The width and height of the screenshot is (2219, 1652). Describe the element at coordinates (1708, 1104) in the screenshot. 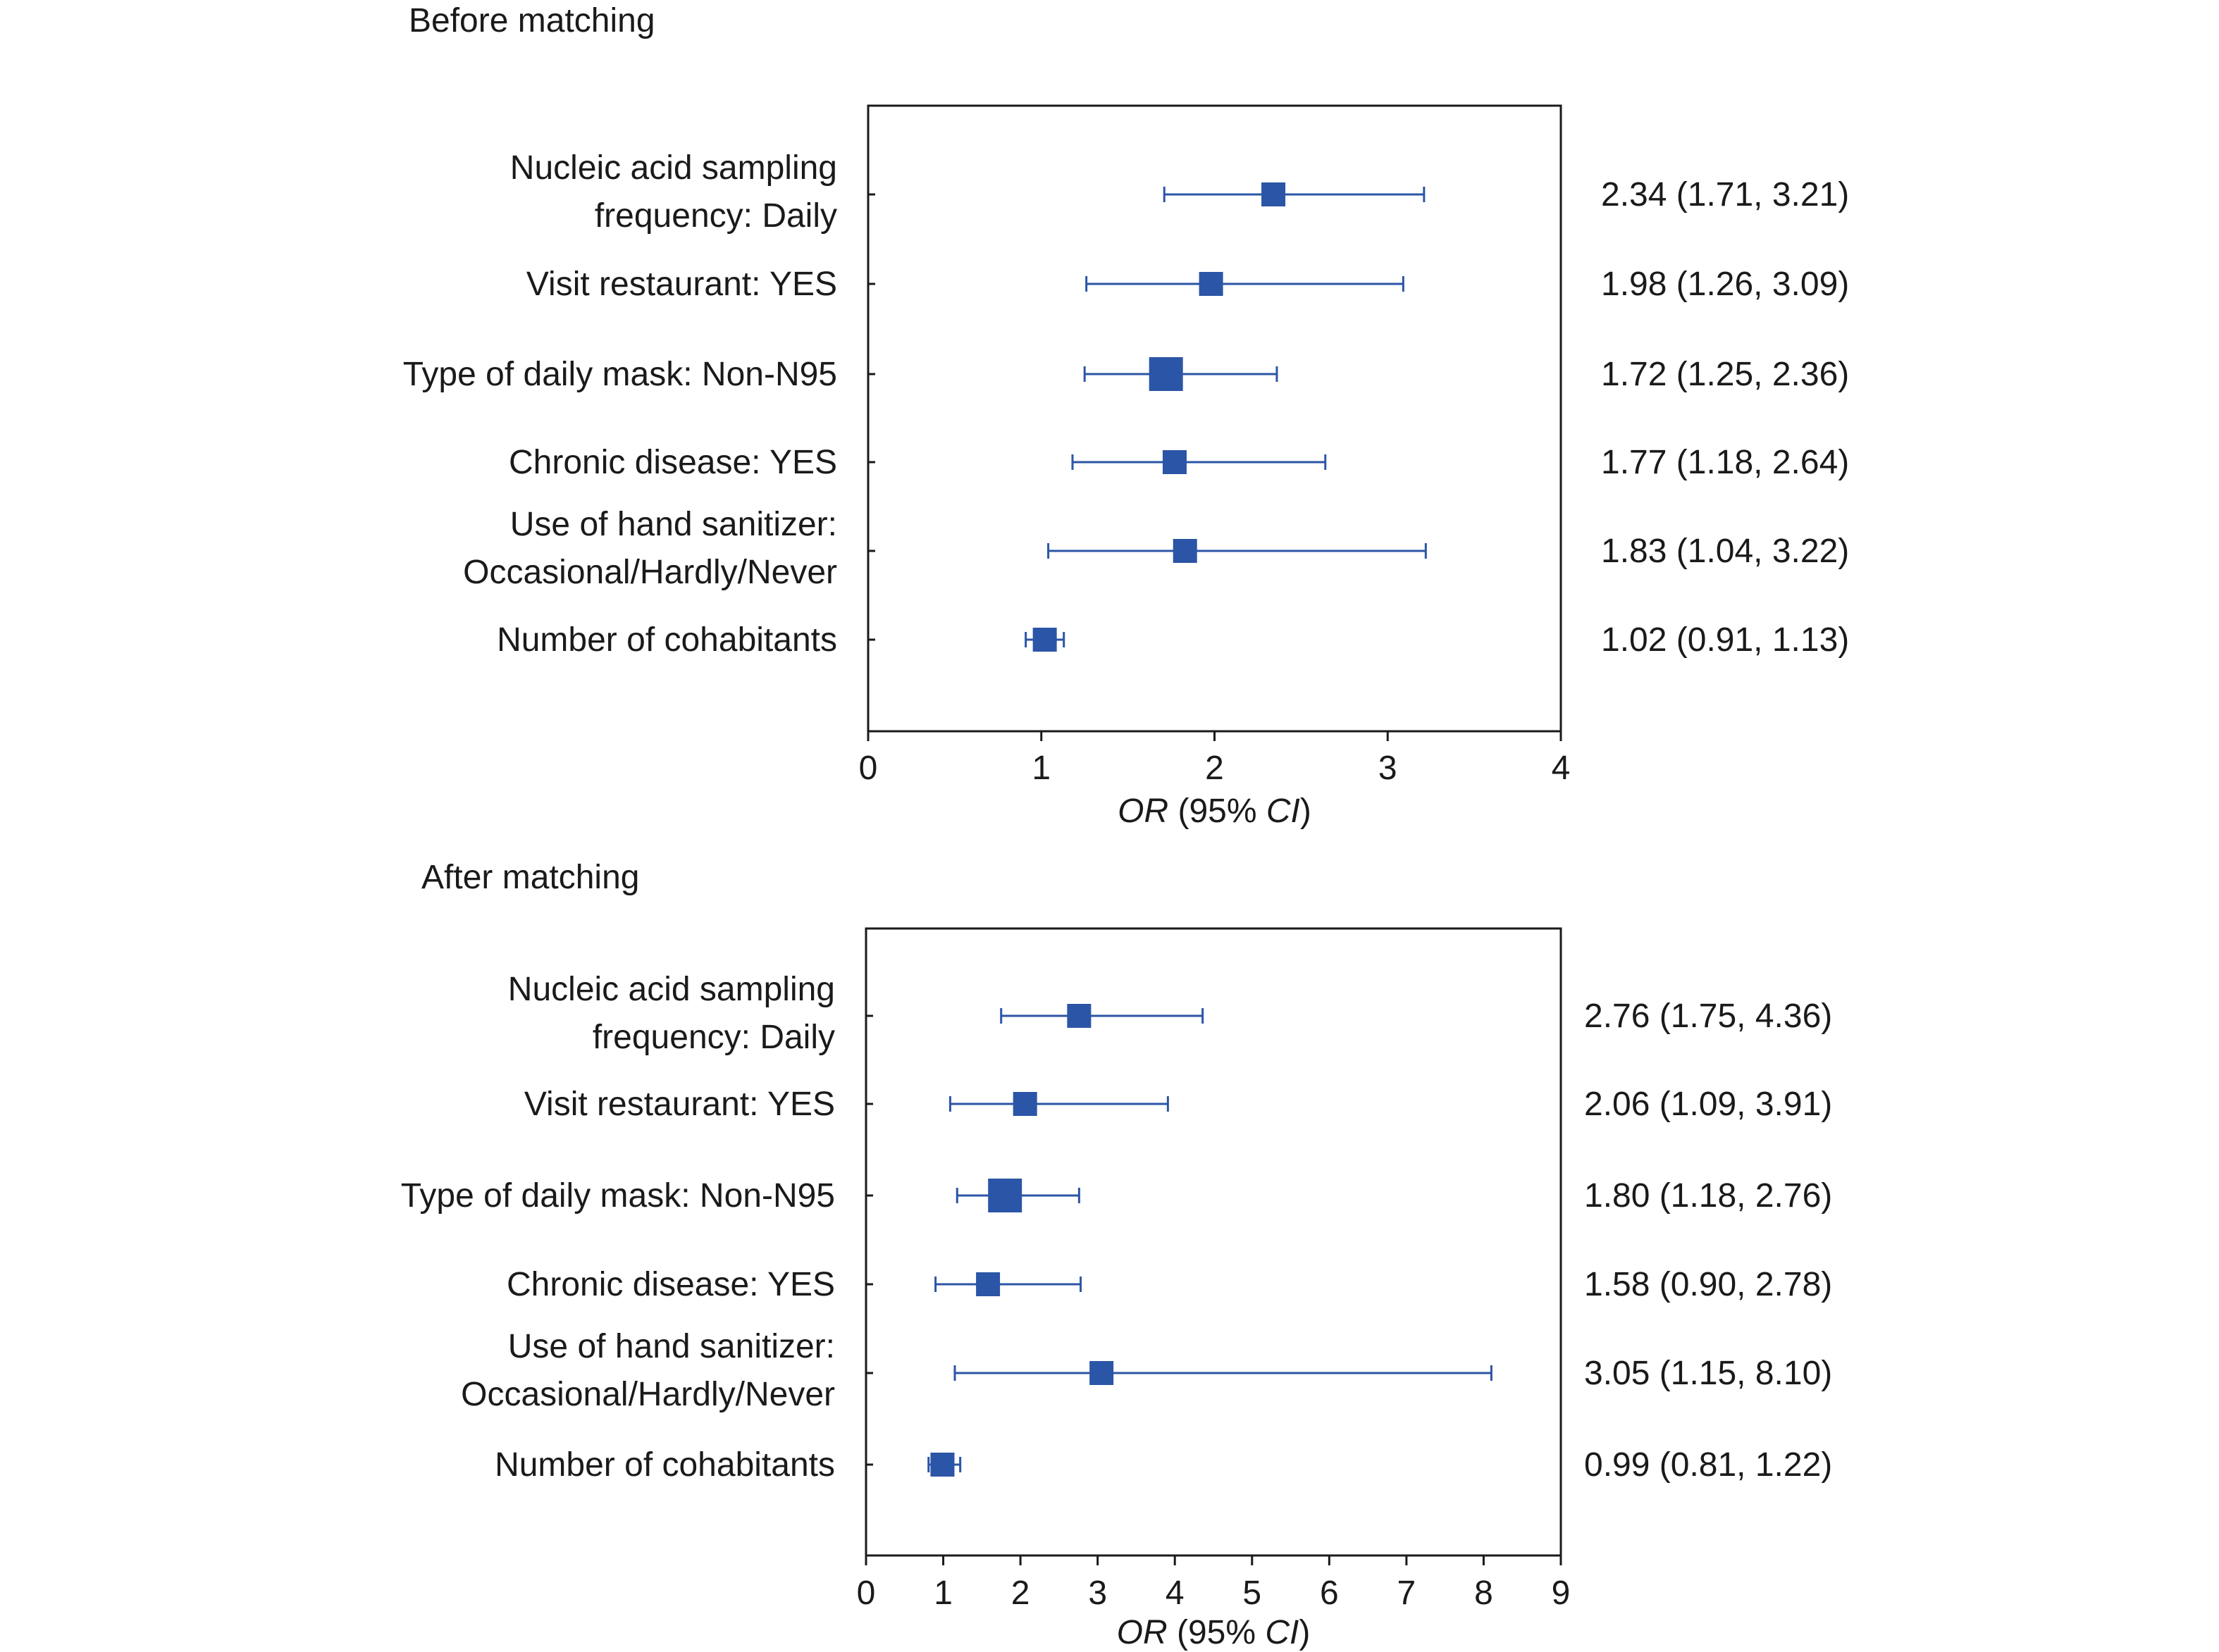

I see `or-ci-value: 2.06 (1.09, 3.91)` at that location.